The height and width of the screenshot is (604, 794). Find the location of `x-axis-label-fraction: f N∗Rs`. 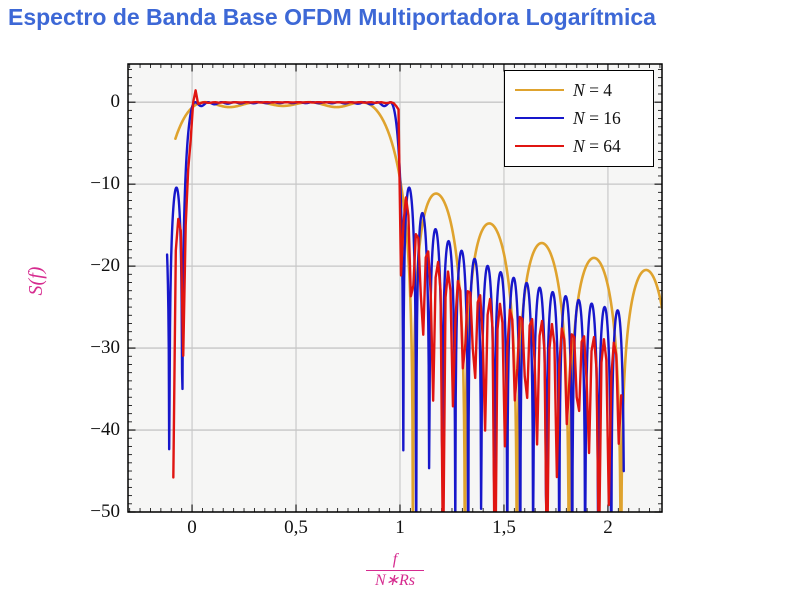

x-axis-label-fraction: f N∗Rs is located at coordinates (395, 570).